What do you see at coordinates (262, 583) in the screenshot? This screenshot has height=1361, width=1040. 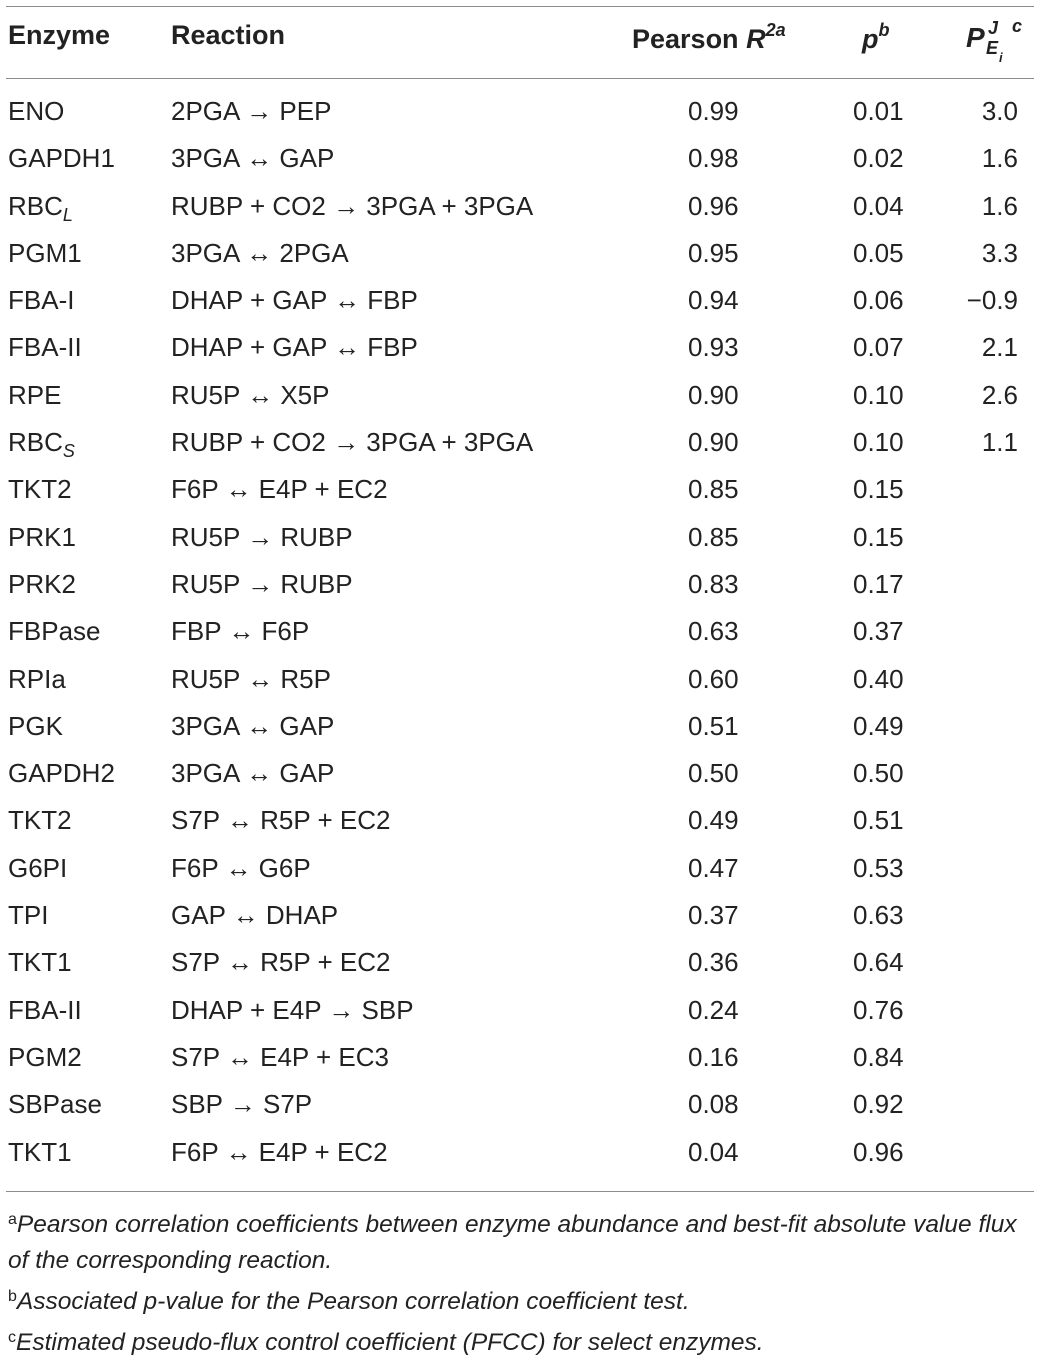 I see `reaction-cell: RU5P → RUBP` at bounding box center [262, 583].